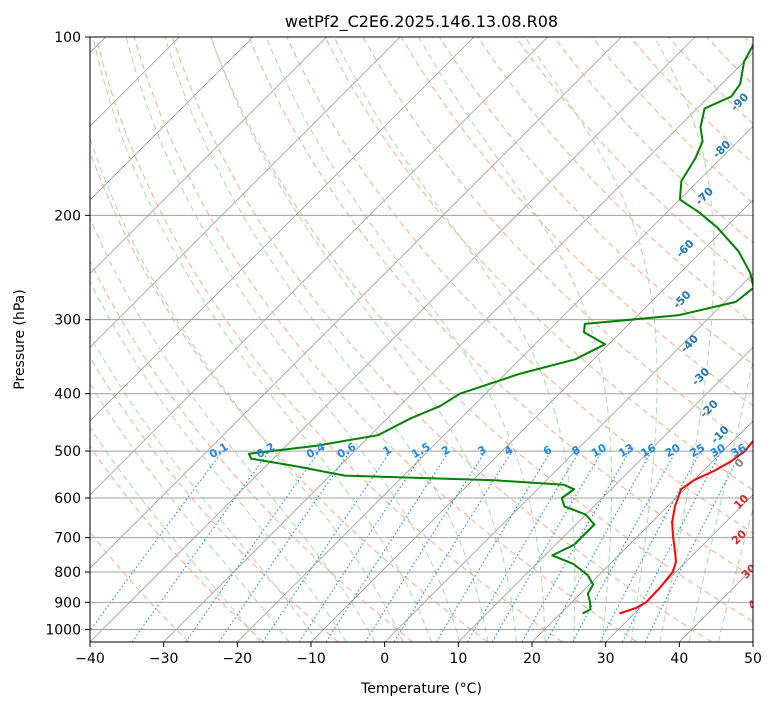 The image size is (775, 708). I want to click on temperature-profile-line, so click(686, 527).